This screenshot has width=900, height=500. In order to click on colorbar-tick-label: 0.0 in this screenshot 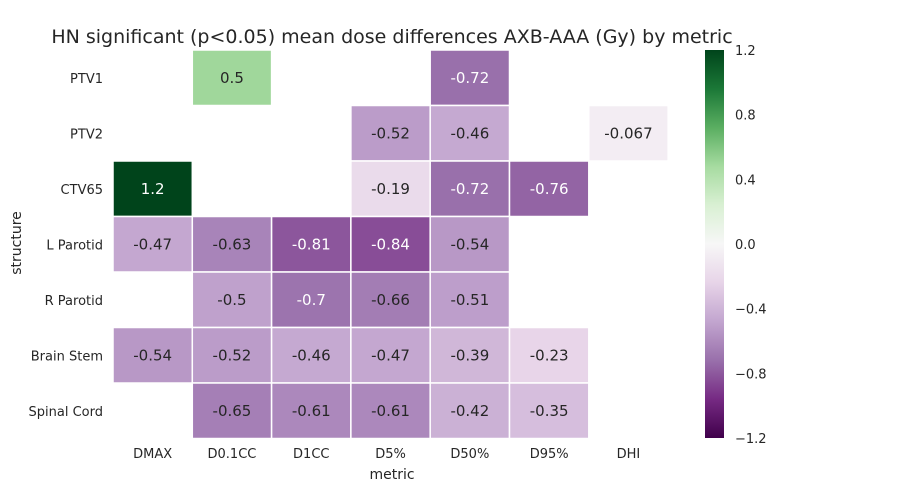, I will do `click(745, 245)`.